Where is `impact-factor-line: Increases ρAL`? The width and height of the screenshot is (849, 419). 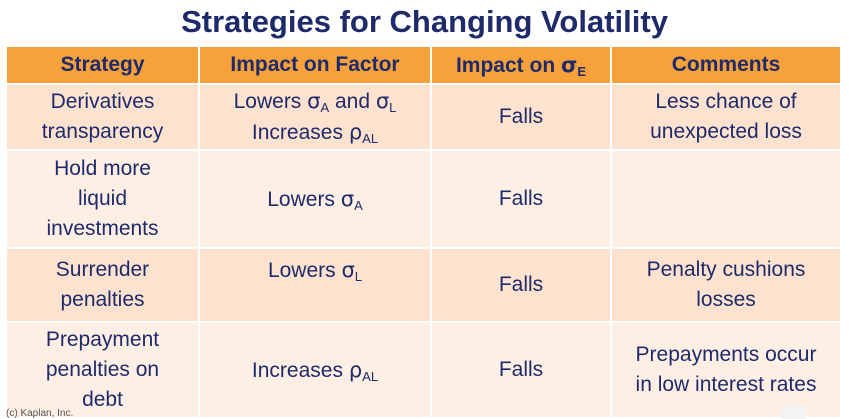 impact-factor-line: Increases ρAL is located at coordinates (315, 132).